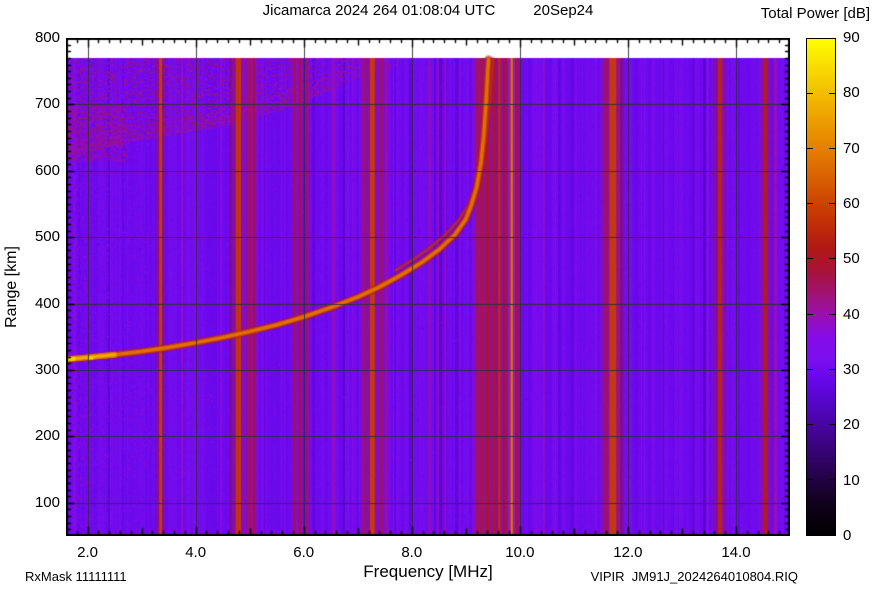 The width and height of the screenshot is (874, 595). Describe the element at coordinates (851, 148) in the screenshot. I see `colorbar-tick-label-70: 70` at that location.